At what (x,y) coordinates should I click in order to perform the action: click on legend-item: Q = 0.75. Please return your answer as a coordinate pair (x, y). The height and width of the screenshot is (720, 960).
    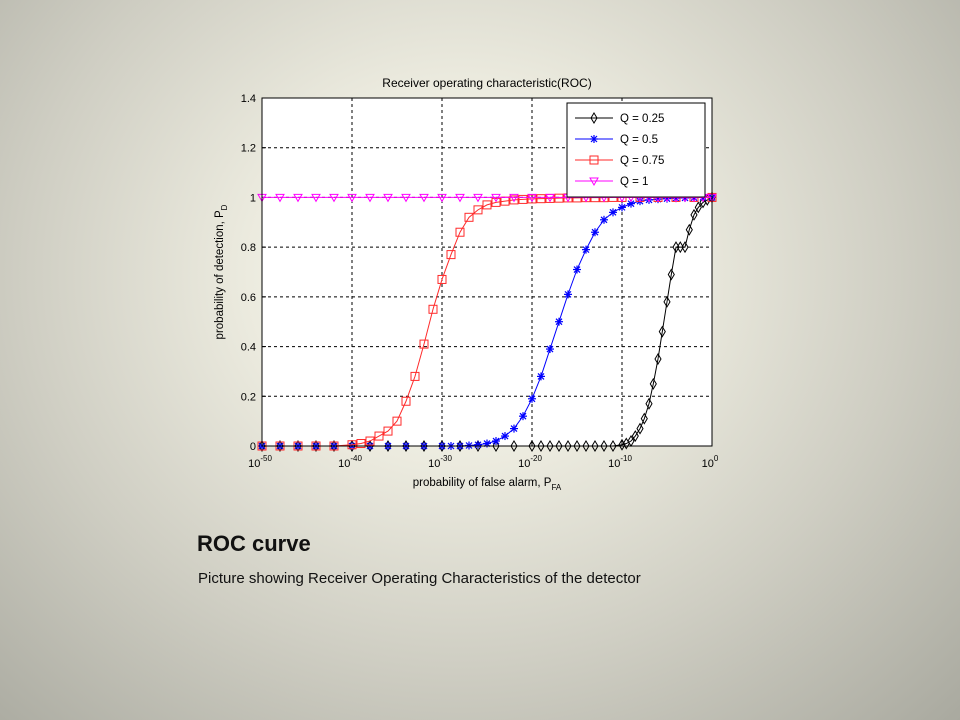
    Looking at the image, I should click on (619, 161).